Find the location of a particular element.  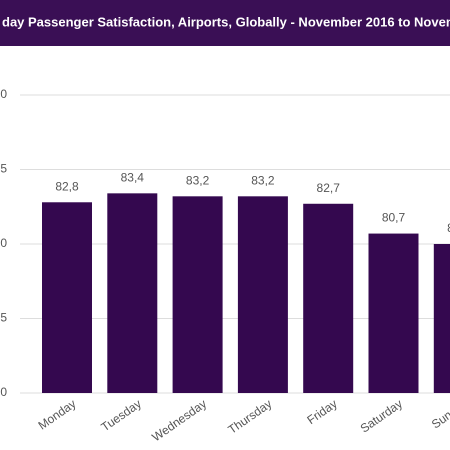

x-tick-label: Thursday is located at coordinates (249, 417).